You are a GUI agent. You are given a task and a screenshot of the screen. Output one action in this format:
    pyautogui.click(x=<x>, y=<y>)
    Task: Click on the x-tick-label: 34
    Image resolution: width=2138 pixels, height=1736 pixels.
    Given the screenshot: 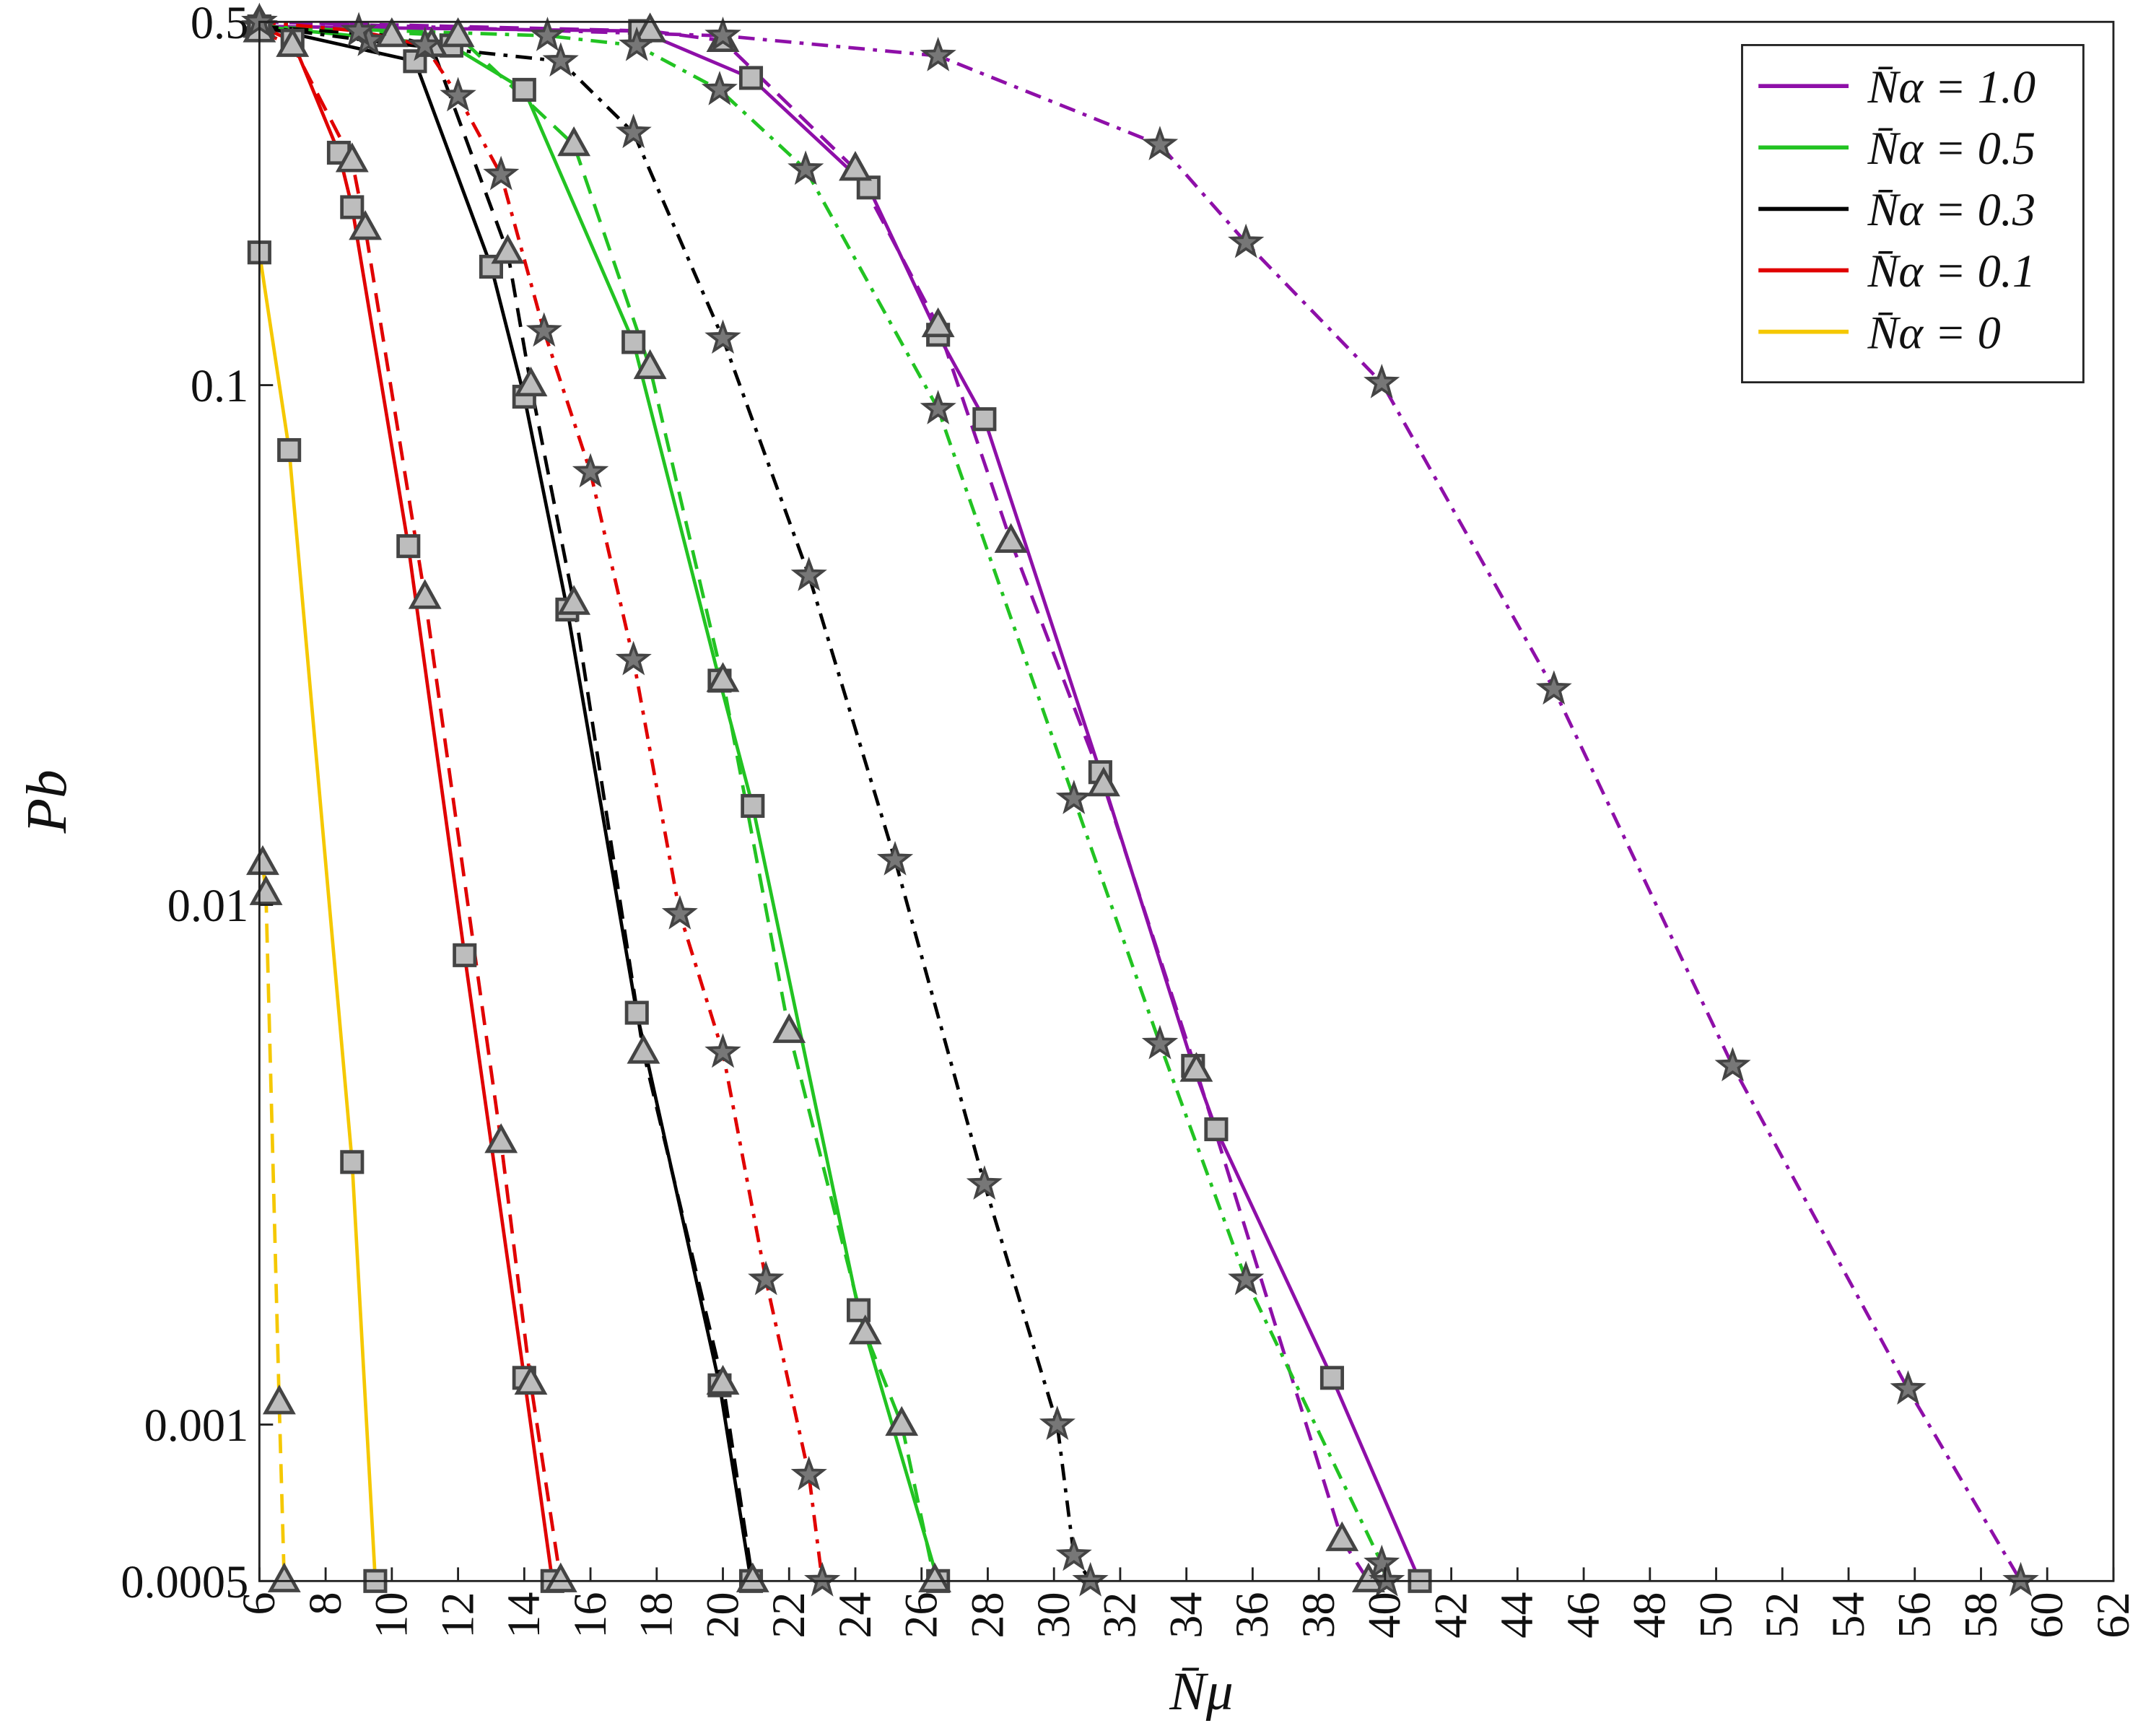 What is the action you would take?
    pyautogui.click(x=1185, y=1615)
    